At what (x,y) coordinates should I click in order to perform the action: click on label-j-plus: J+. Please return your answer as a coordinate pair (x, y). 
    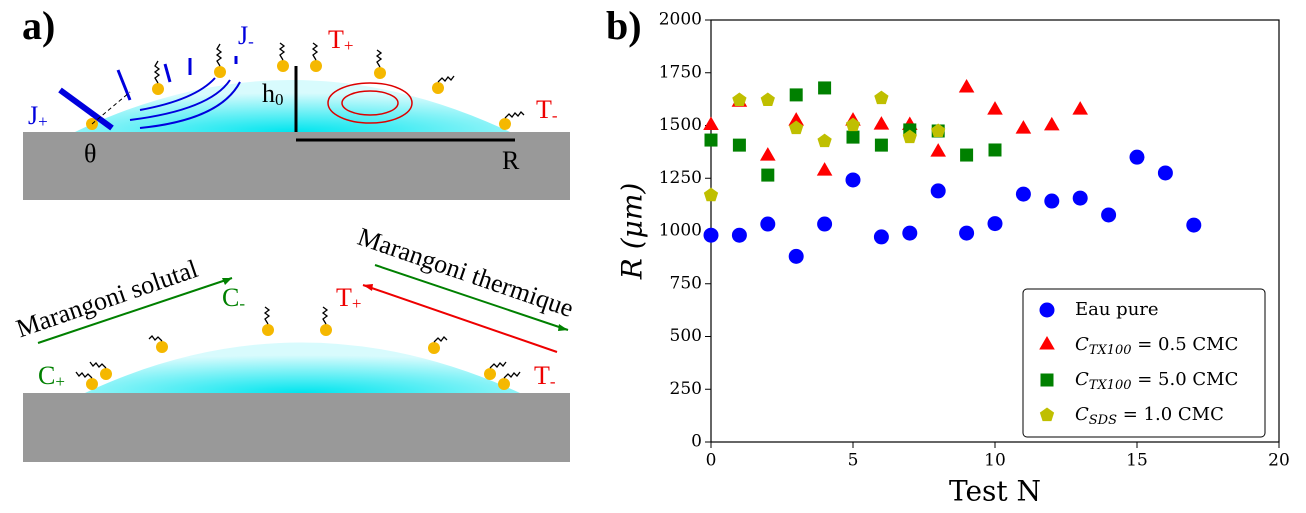
    Looking at the image, I should click on (38, 116).